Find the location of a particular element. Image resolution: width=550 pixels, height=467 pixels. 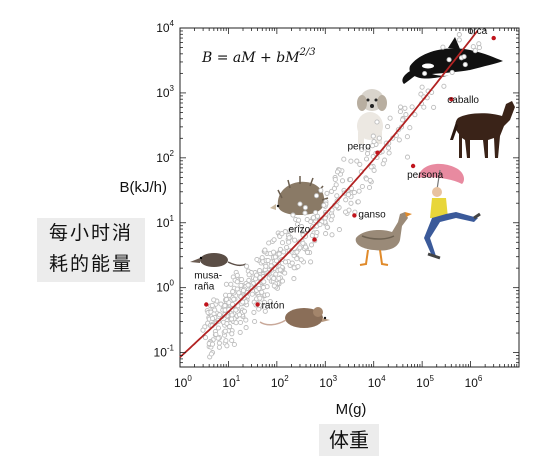

species-label: persona is located at coordinates (425, 175).